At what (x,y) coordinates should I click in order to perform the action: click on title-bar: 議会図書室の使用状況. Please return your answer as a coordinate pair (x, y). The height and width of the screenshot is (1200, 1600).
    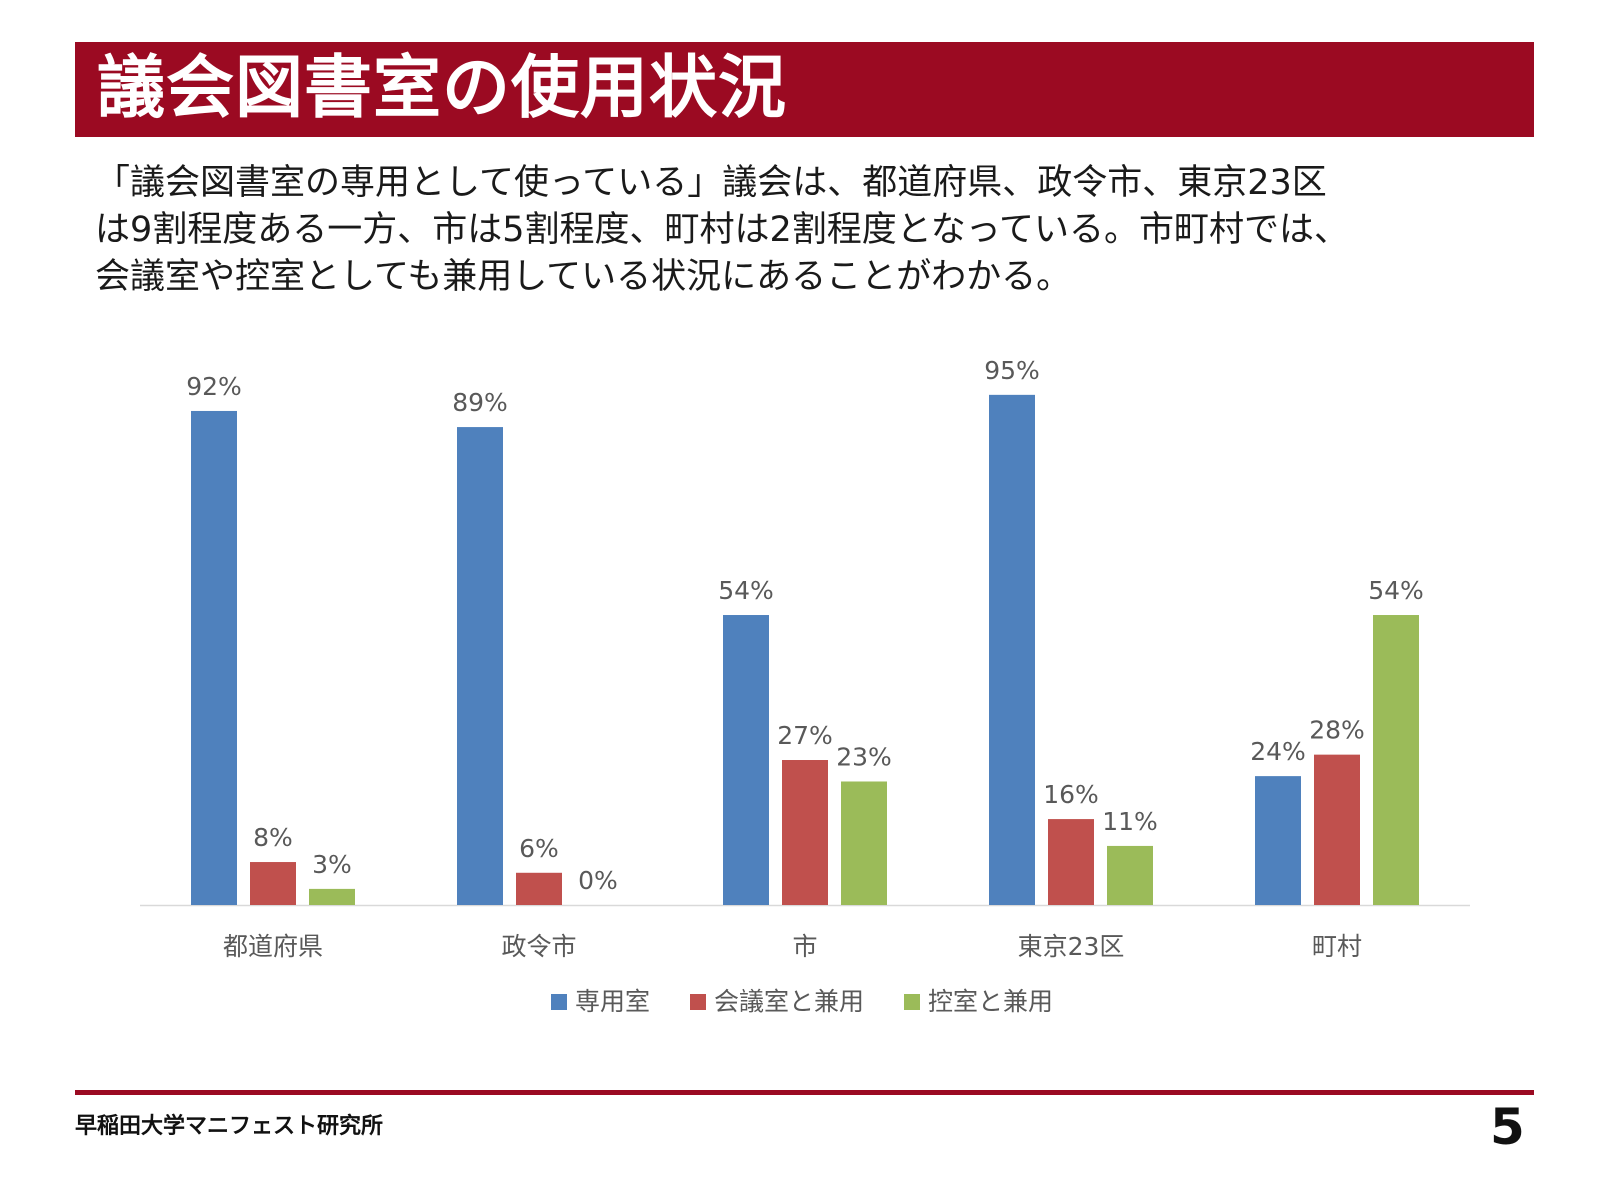
    Looking at the image, I should click on (804, 89).